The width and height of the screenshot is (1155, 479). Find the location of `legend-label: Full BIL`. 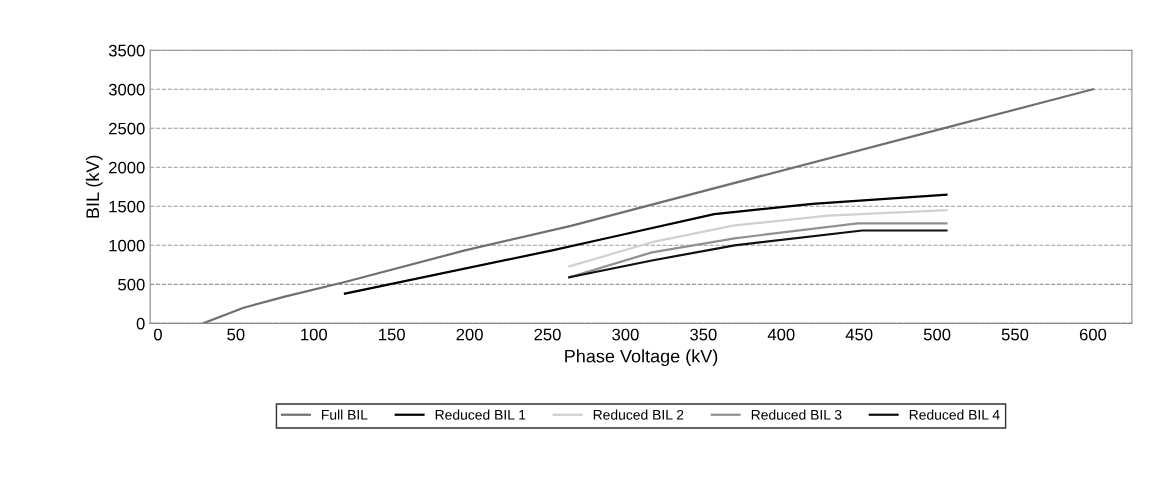

legend-label: Full BIL is located at coordinates (345, 414).